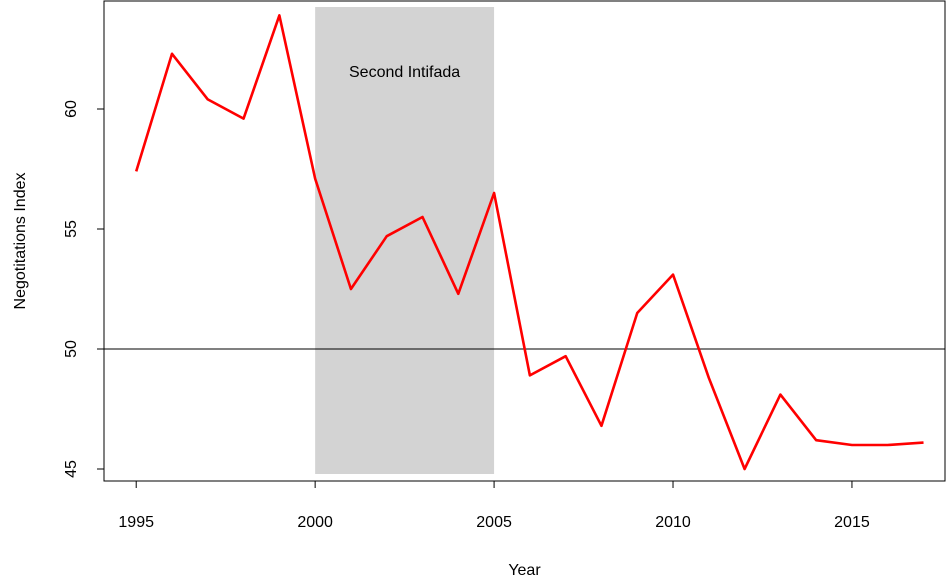 This screenshot has height=580, width=946. I want to click on y-tick-label: 60, so click(71, 109).